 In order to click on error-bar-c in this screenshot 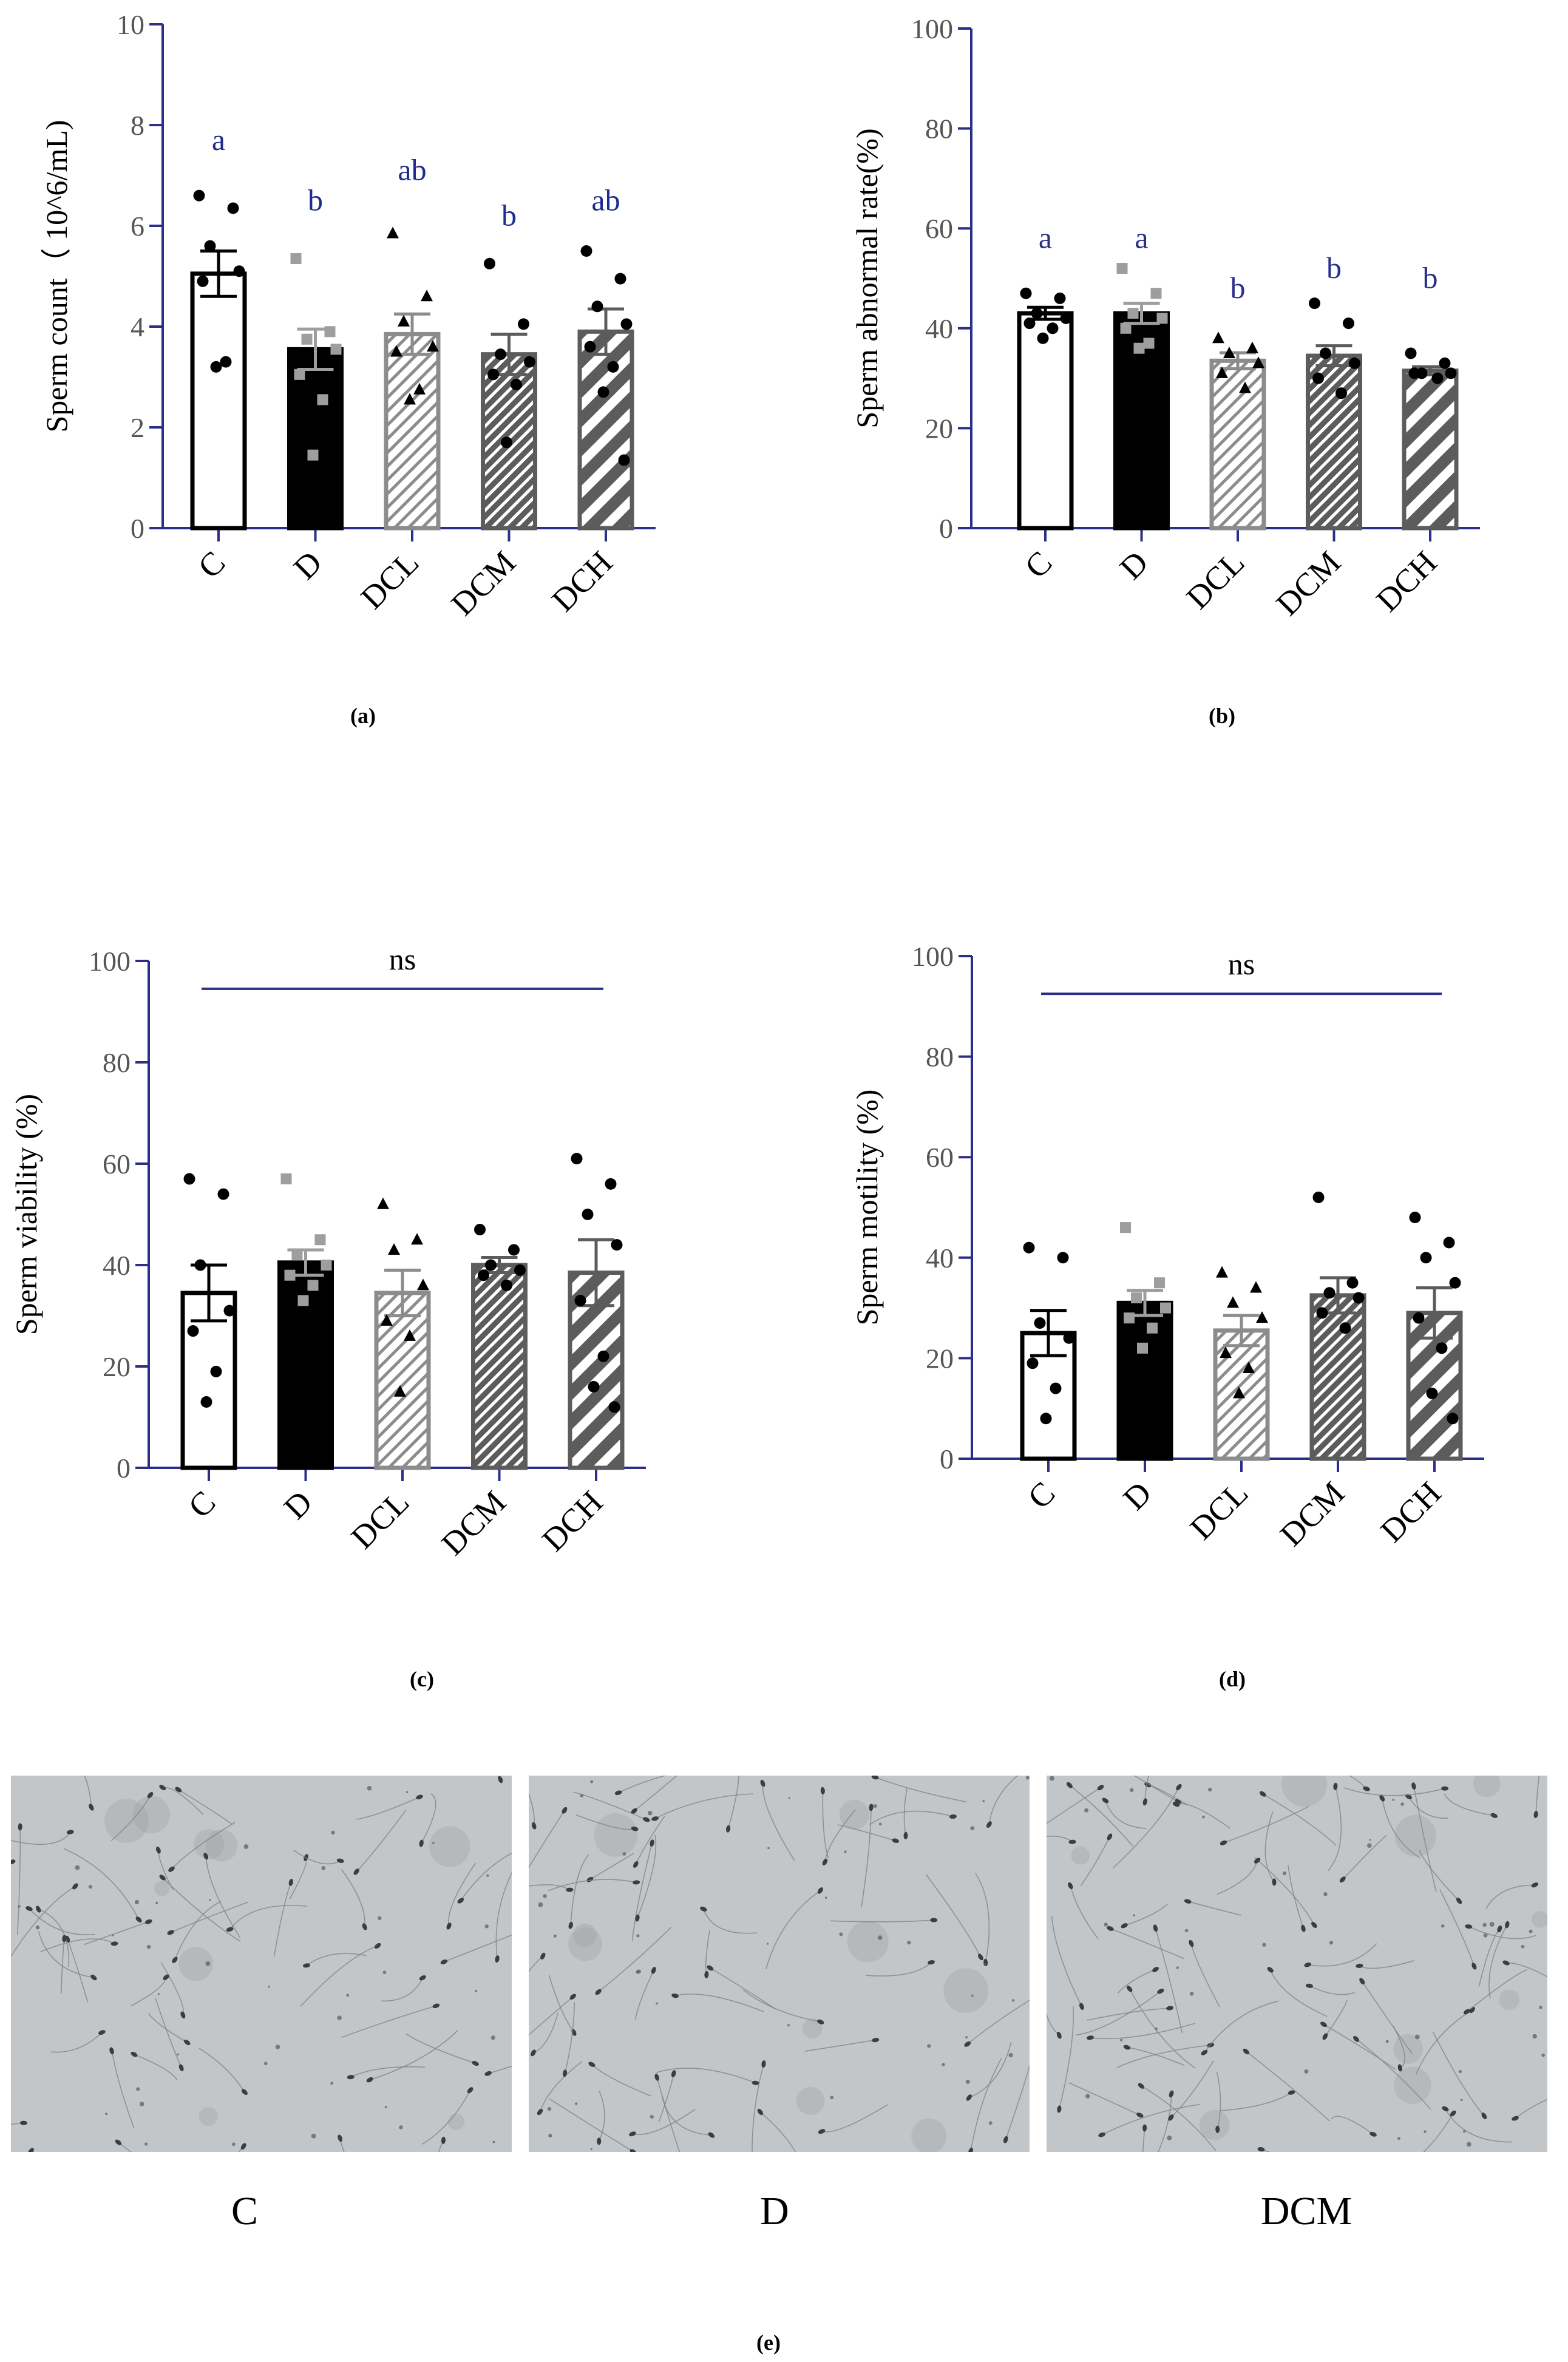, I will do `click(1048, 1333)`.